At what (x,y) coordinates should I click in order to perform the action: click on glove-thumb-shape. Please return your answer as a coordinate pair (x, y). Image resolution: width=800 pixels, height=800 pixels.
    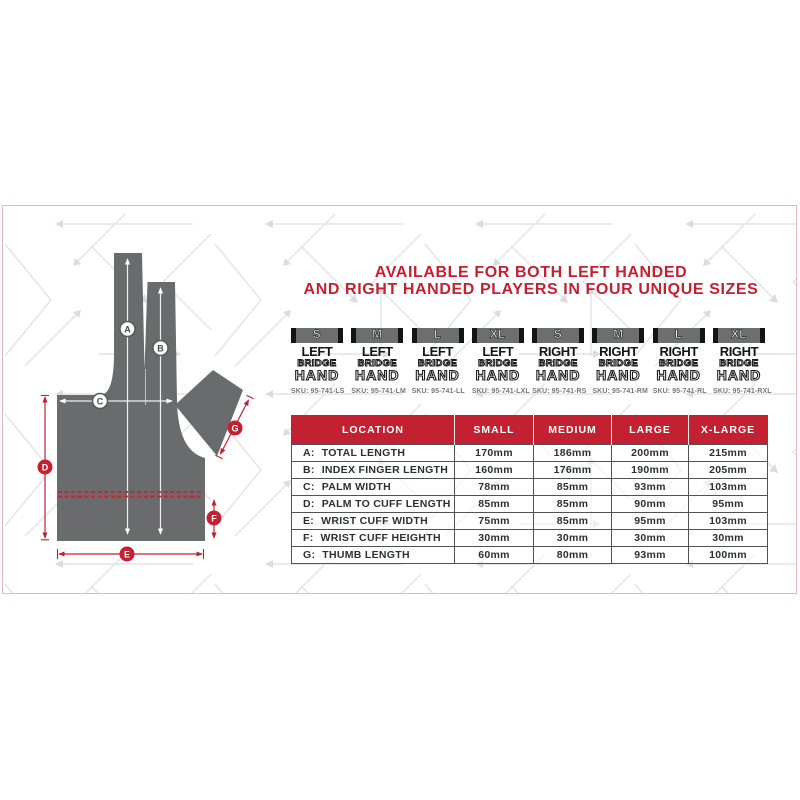
    Looking at the image, I should click on (209, 413).